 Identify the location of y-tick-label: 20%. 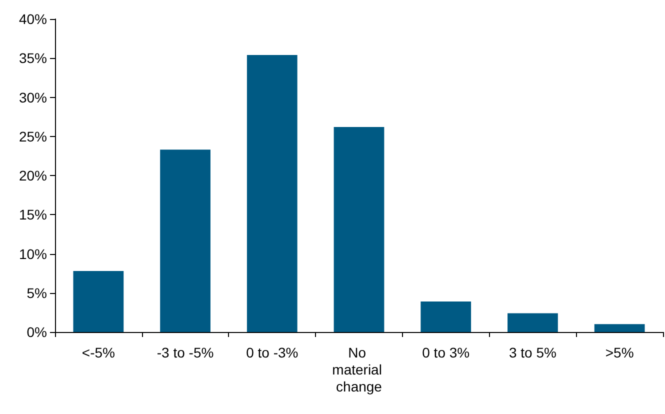
(32, 176).